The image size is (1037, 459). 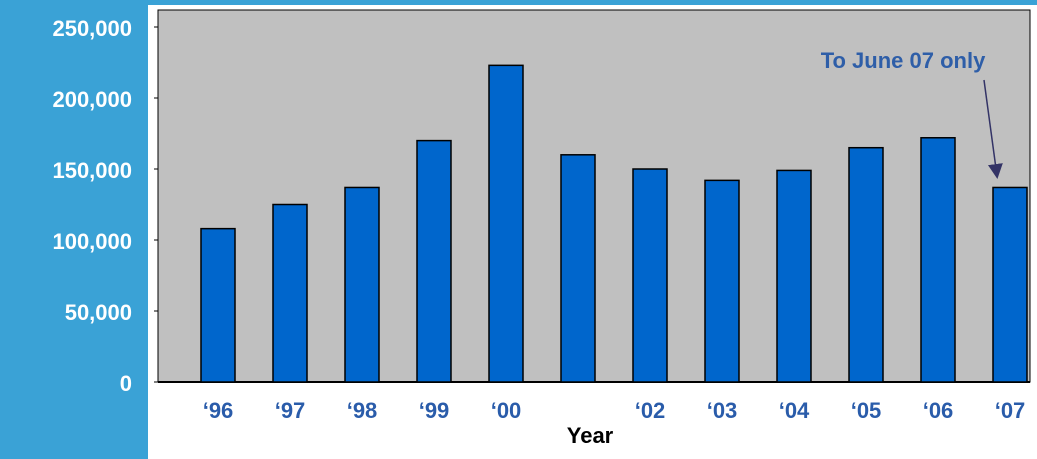 I want to click on x-tick-label: ‘00, so click(x=506, y=410).